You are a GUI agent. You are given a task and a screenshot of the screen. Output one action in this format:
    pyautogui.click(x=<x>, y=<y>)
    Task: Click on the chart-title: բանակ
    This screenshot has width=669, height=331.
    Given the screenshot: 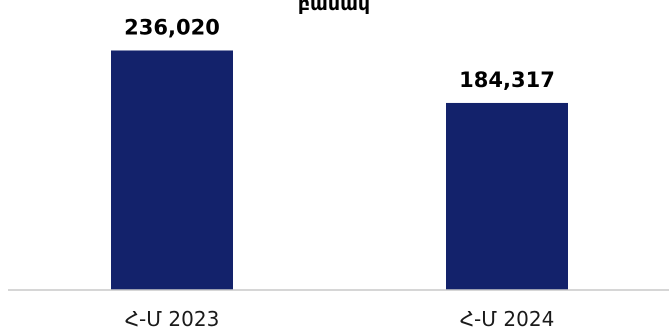 What is the action you would take?
    pyautogui.click(x=334, y=7)
    